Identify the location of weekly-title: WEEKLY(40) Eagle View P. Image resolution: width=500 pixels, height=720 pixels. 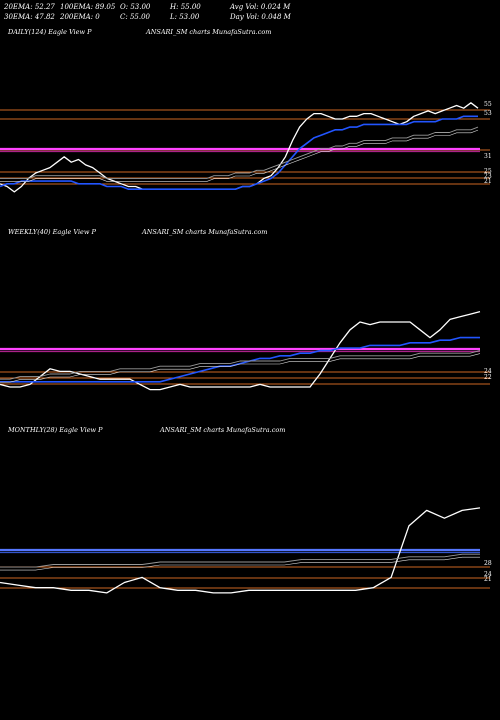
(52, 232).